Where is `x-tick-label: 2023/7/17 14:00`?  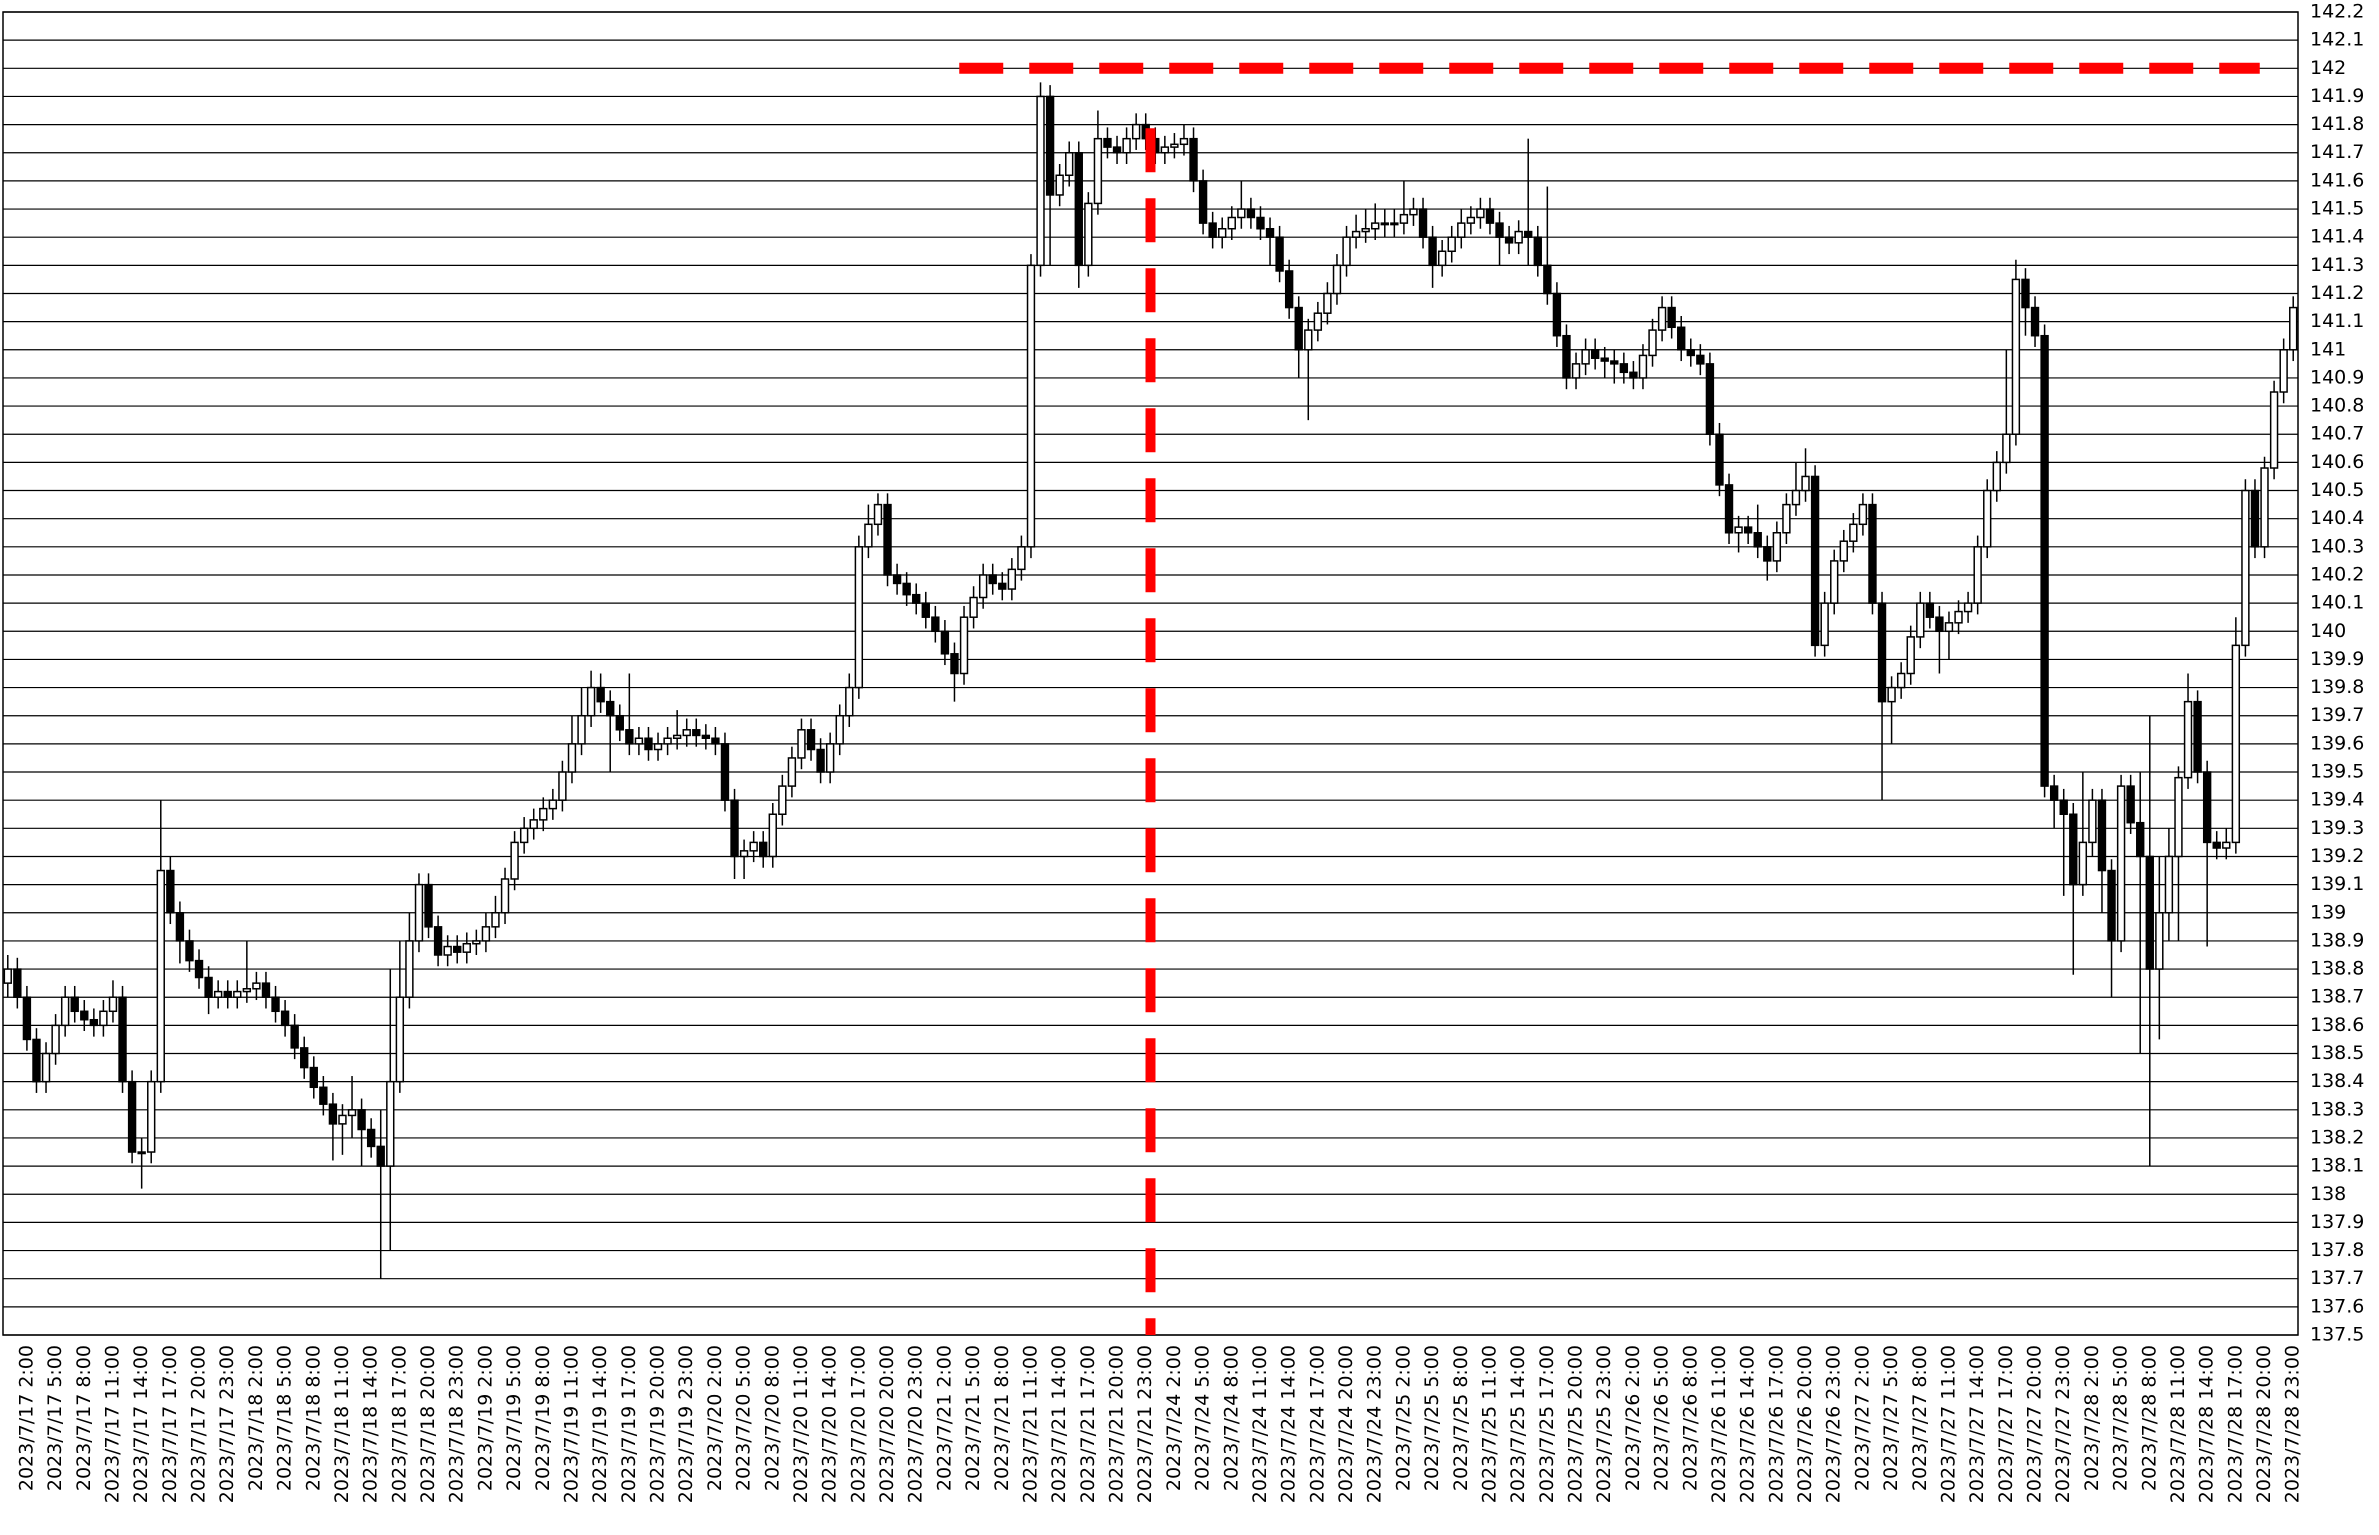
x-tick-label: 2023/7/17 14:00 is located at coordinates (141, 1424).